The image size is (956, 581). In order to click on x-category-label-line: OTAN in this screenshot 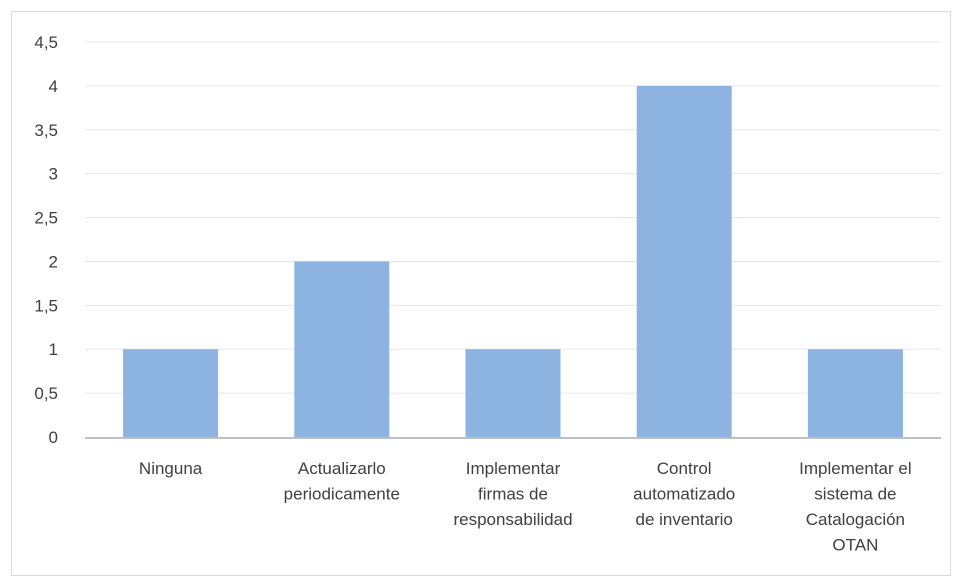, I will do `click(855, 545)`.